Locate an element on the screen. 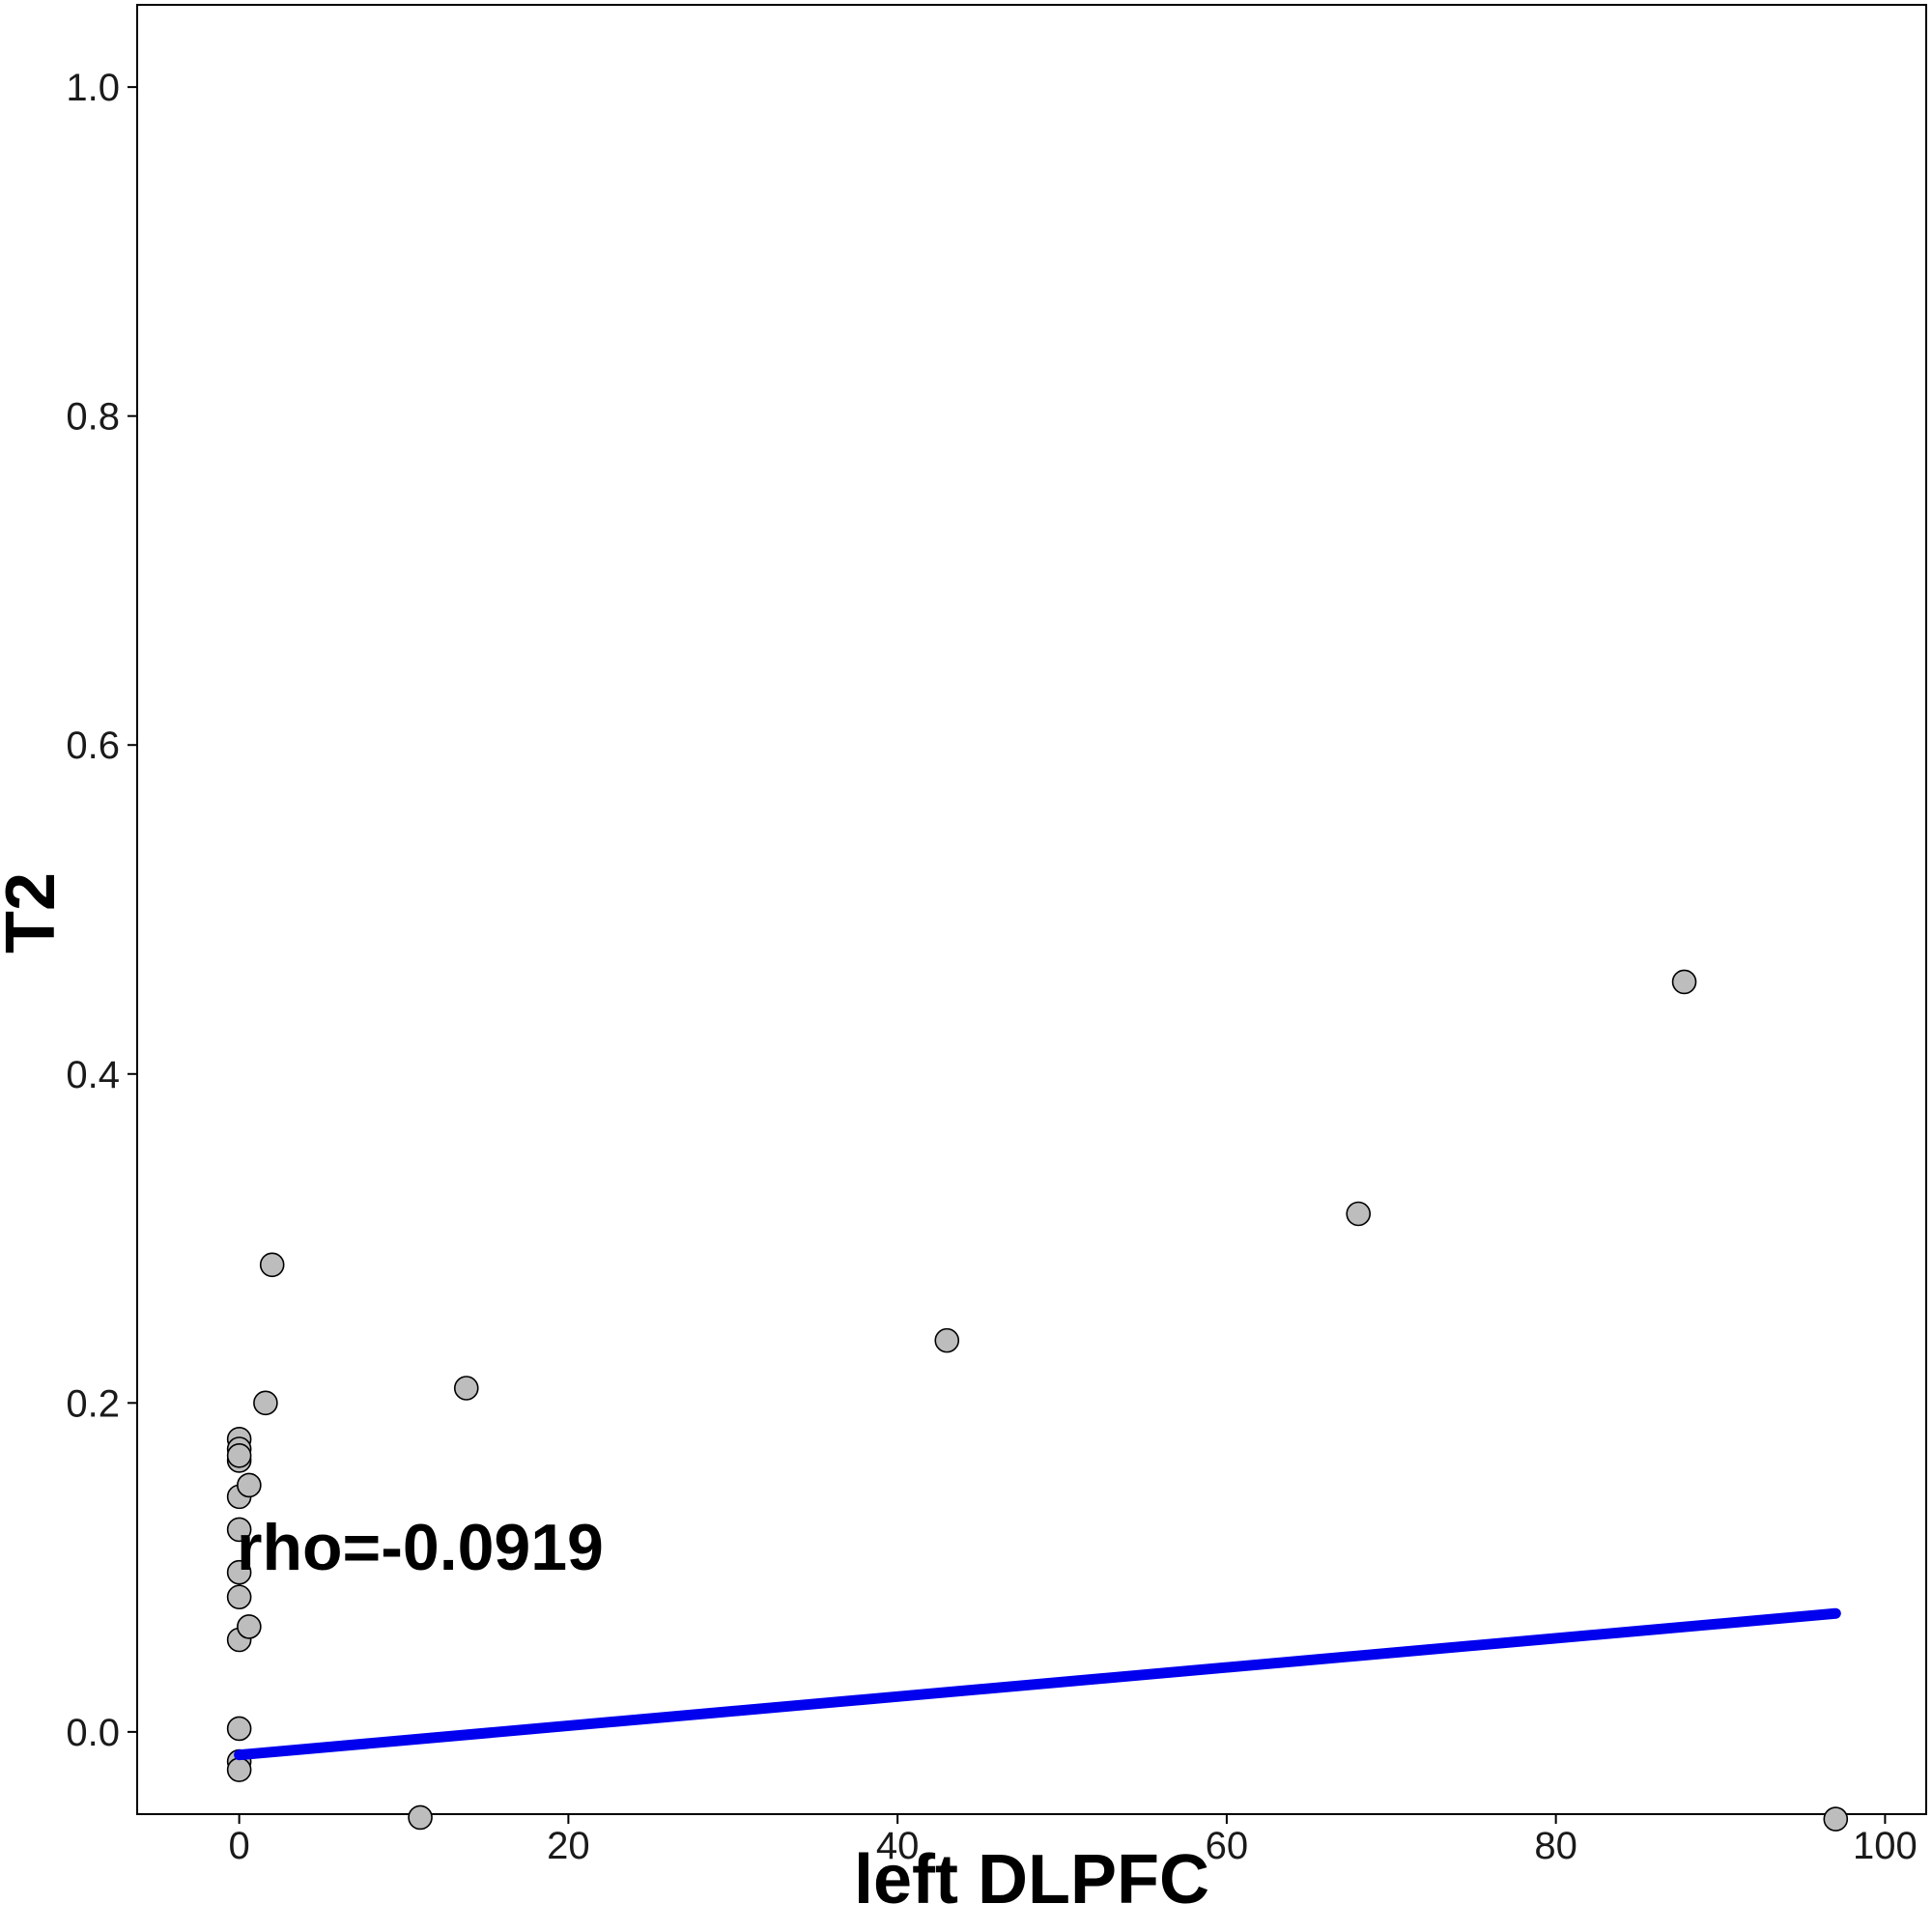 Image resolution: width=1932 pixels, height=1932 pixels. y-axis-title: T2 is located at coordinates (35, 912).